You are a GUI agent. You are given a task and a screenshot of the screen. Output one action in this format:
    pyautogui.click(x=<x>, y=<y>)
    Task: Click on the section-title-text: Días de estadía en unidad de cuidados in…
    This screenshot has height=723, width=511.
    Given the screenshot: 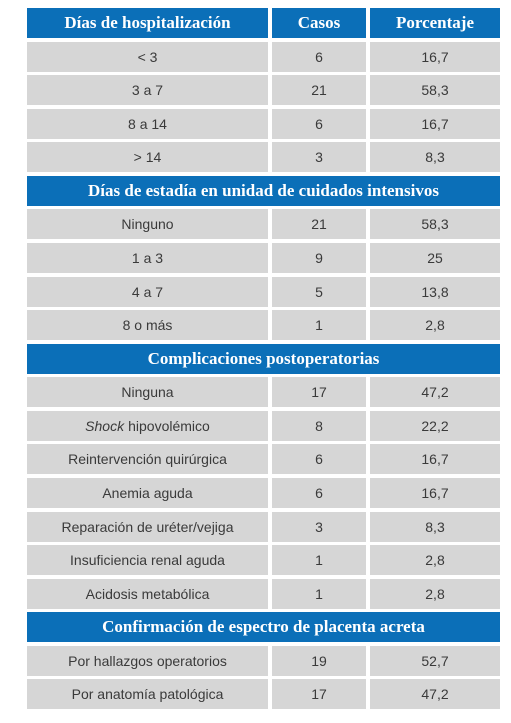 What is the action you would take?
    pyautogui.click(x=263, y=190)
    